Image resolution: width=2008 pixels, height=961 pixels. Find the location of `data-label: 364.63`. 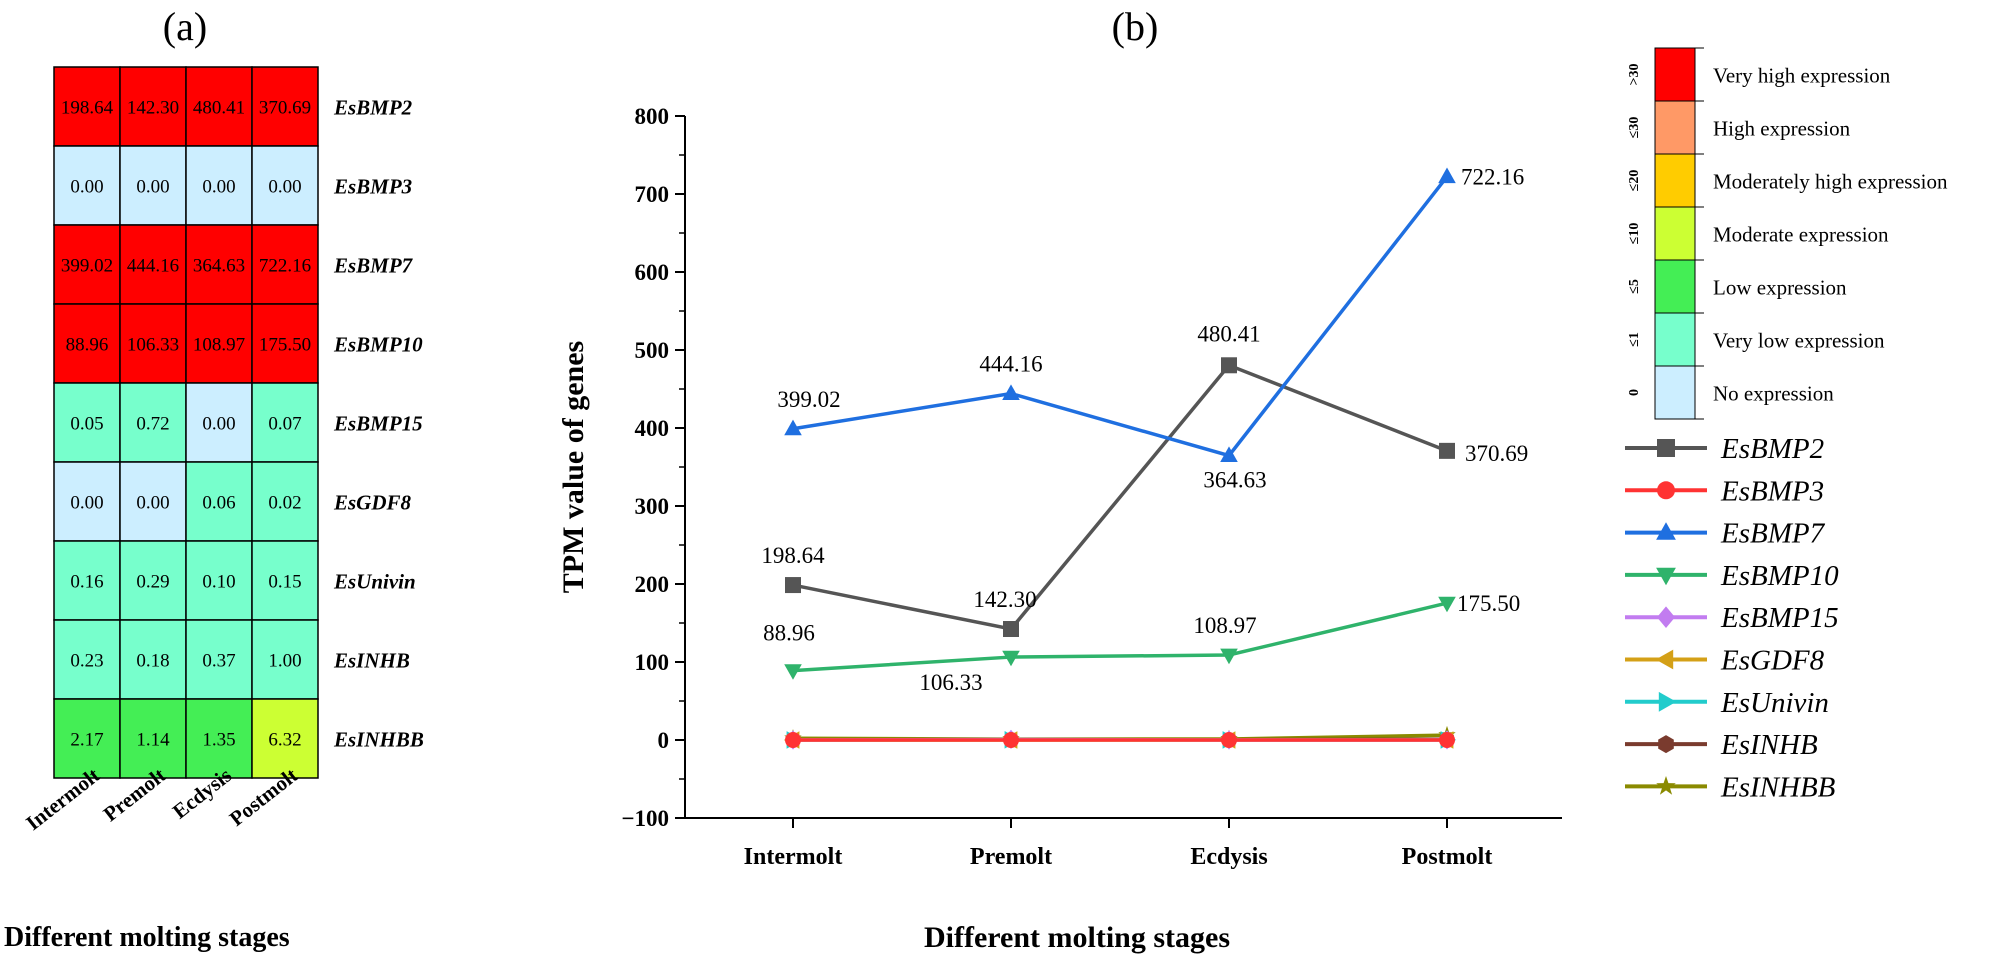

data-label: 364.63 is located at coordinates (1234, 480).